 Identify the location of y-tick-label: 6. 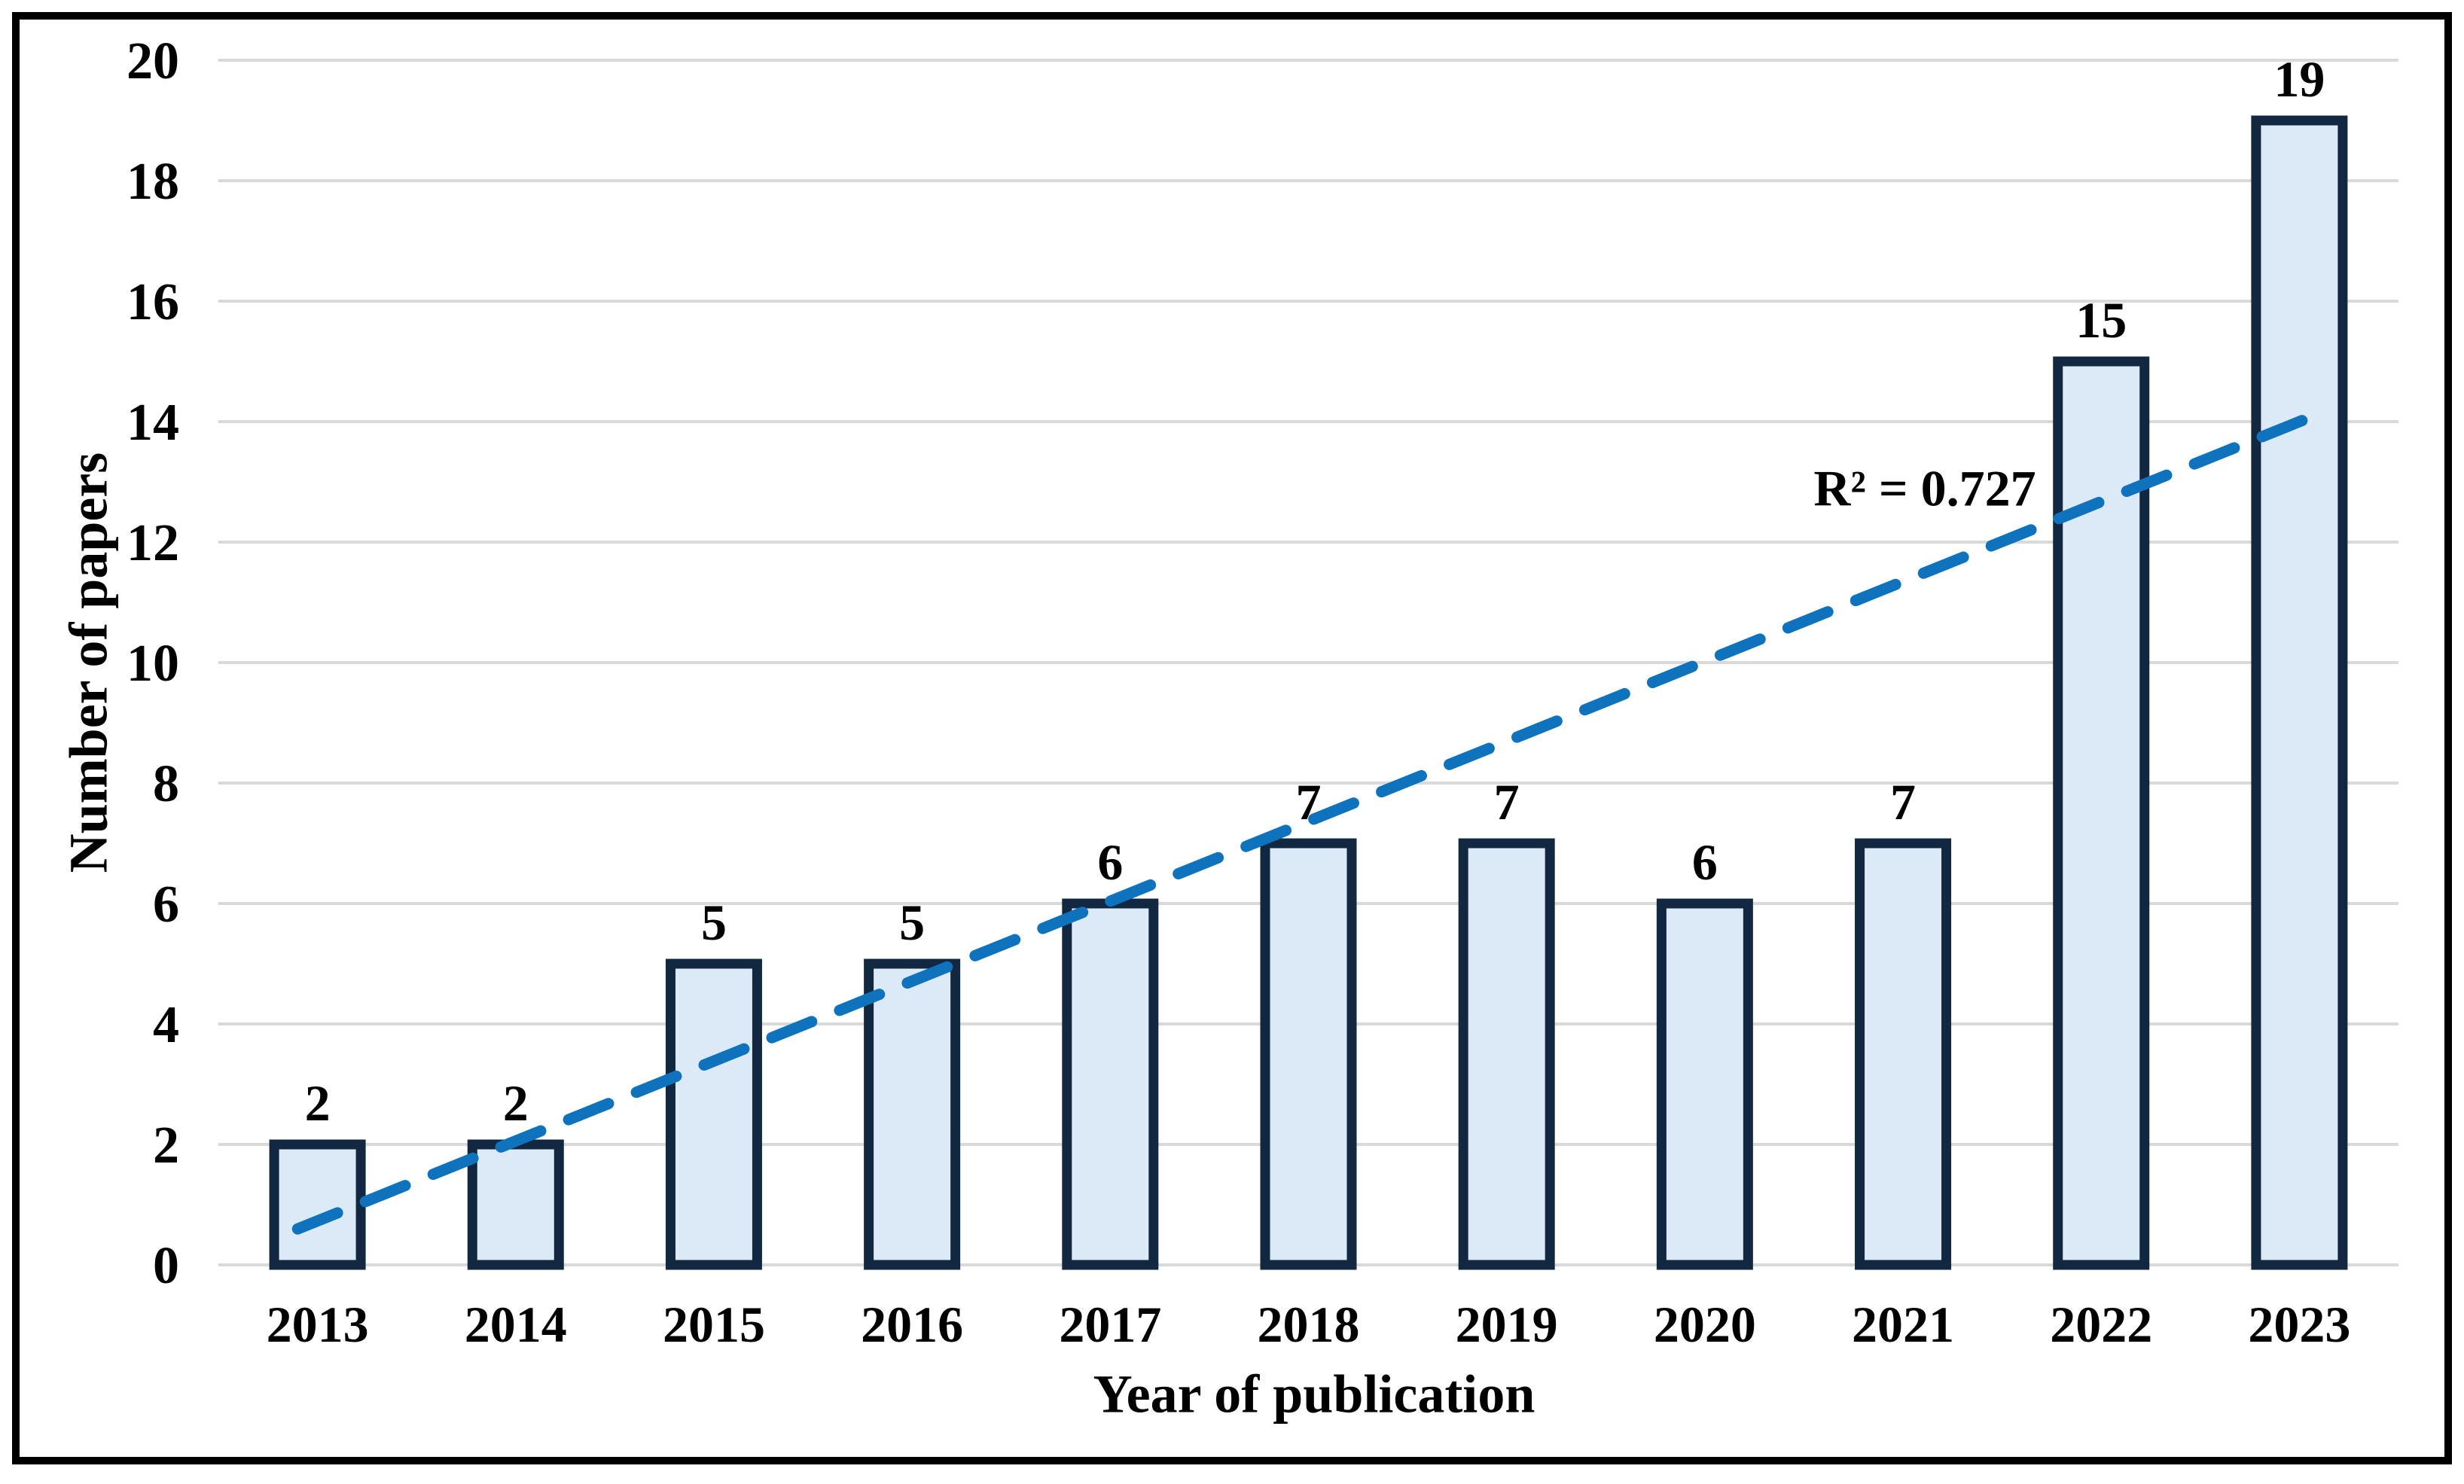
(166, 905).